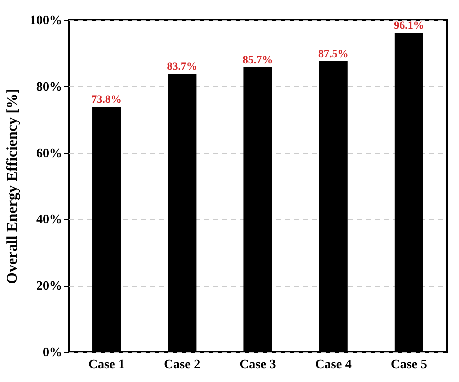  Describe the element at coordinates (258, 60) in the screenshot. I see `data-label: 85.7%` at that location.